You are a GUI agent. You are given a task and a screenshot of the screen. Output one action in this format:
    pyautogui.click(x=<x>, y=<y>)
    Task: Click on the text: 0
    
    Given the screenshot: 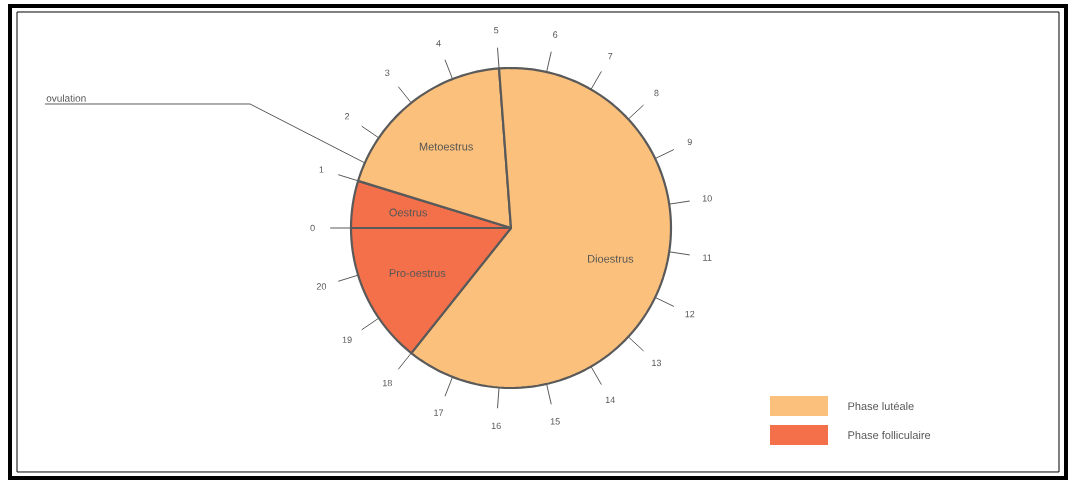 What is the action you would take?
    pyautogui.click(x=312, y=228)
    